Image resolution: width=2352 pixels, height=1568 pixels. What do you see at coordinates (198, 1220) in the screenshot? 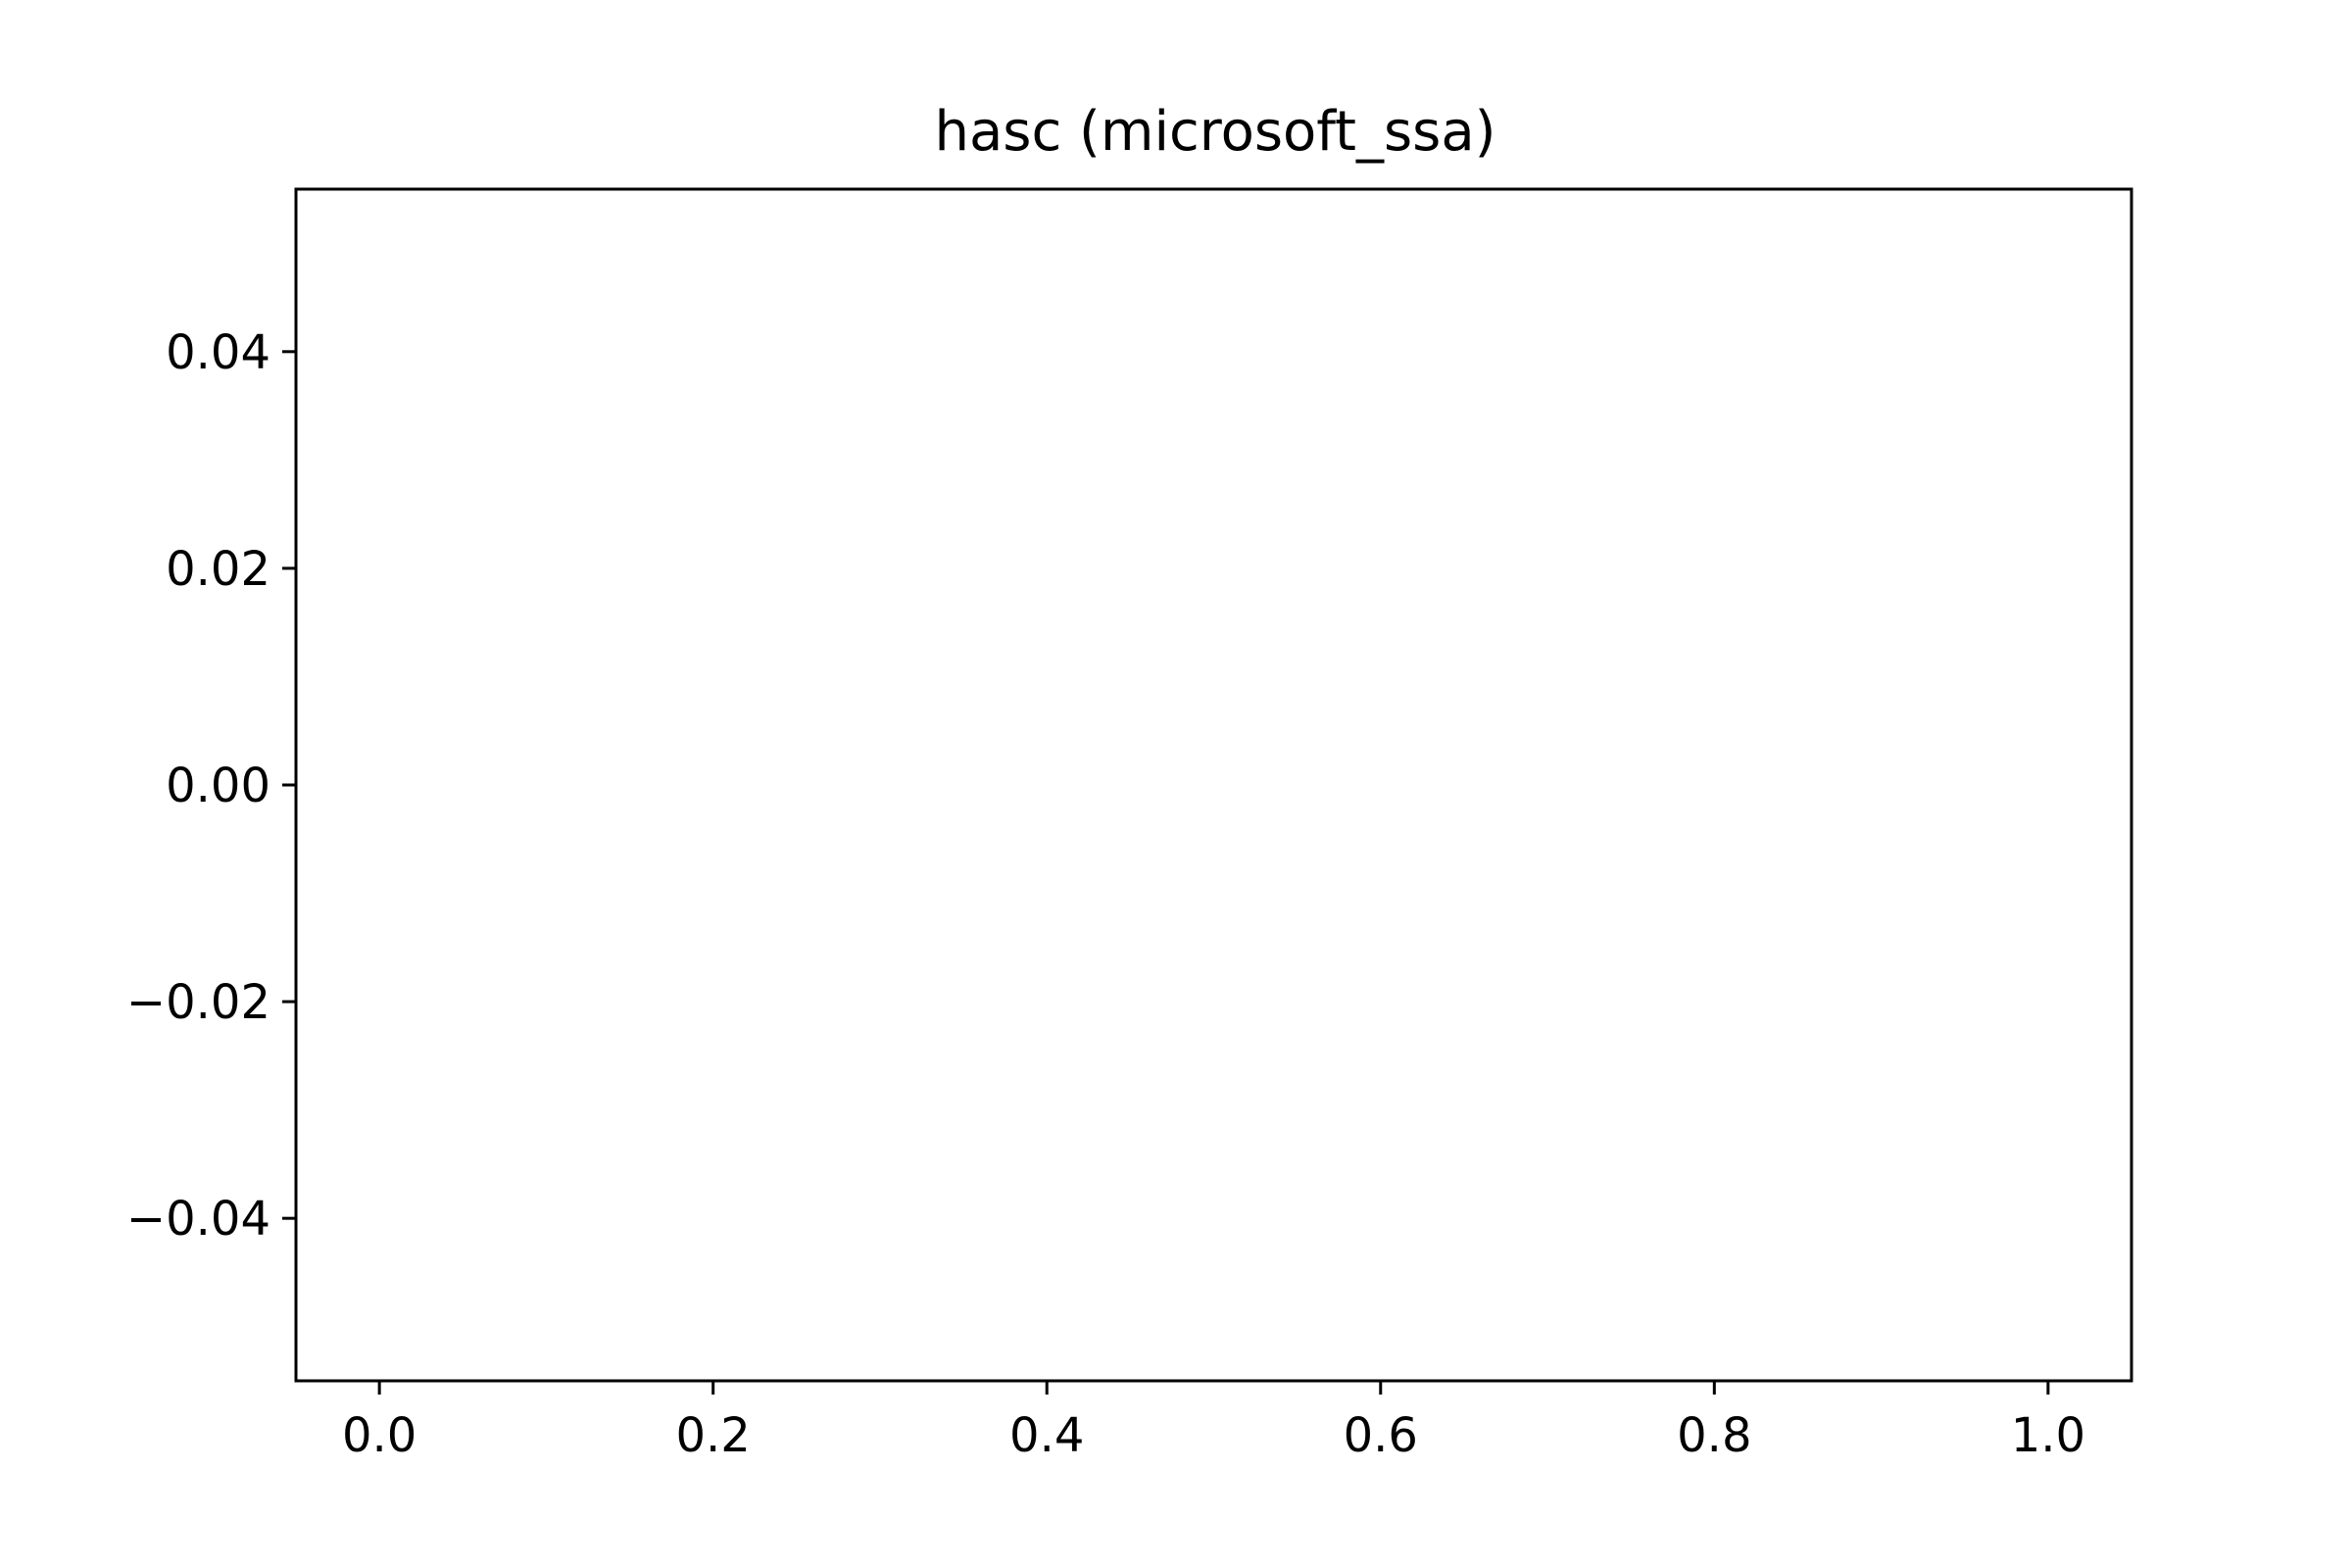
I see `y-tick-label: −0.04` at bounding box center [198, 1220].